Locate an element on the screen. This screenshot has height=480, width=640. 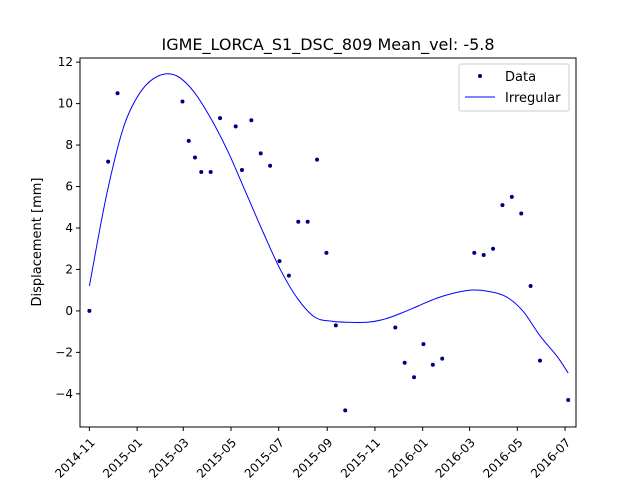
x-tick-label: 2015-11 is located at coordinates (360, 457).